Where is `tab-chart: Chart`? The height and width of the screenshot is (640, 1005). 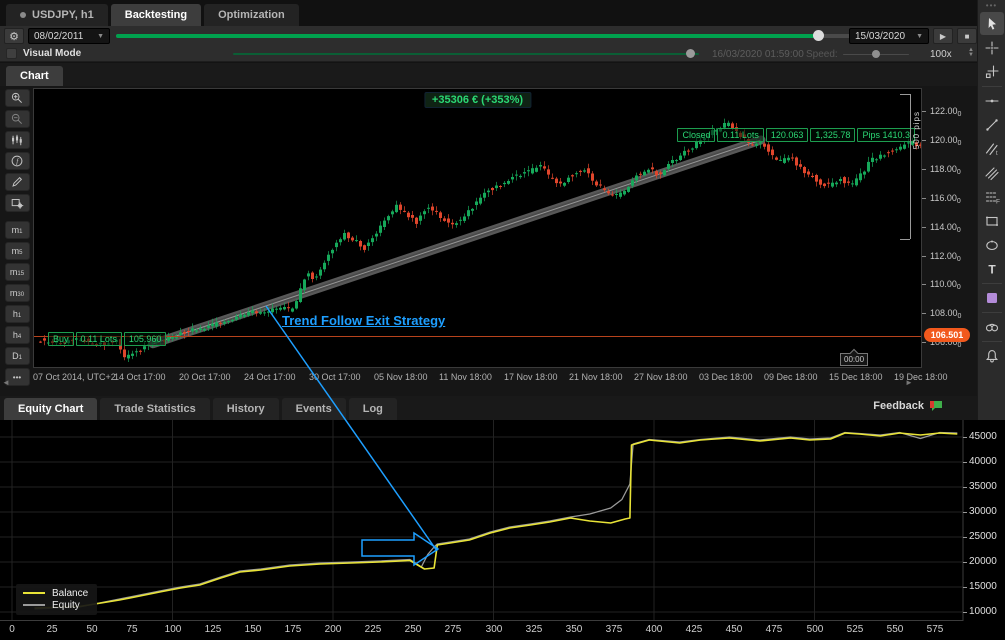 tab-chart: Chart is located at coordinates (34, 76).